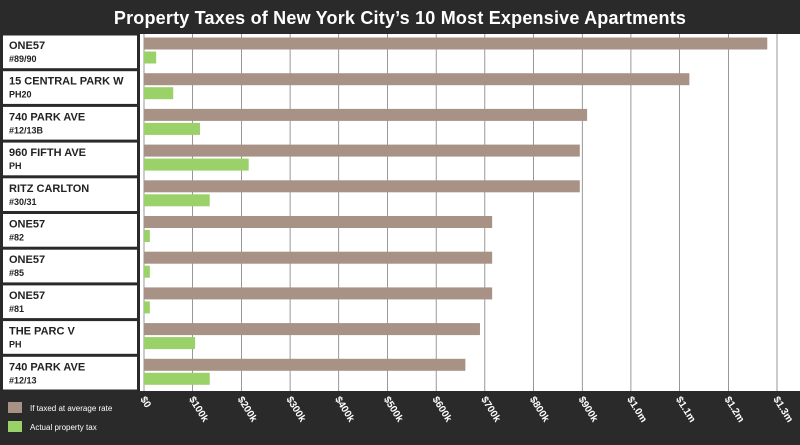 The image size is (800, 445). I want to click on legend-swatch-actual, so click(15, 426).